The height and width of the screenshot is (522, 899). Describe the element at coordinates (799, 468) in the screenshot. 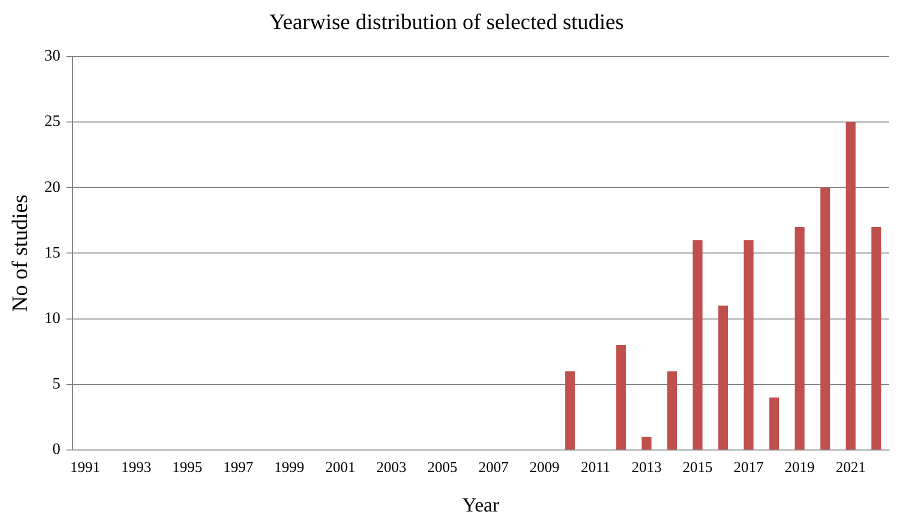

I see `x-tick-label: 2019` at that location.